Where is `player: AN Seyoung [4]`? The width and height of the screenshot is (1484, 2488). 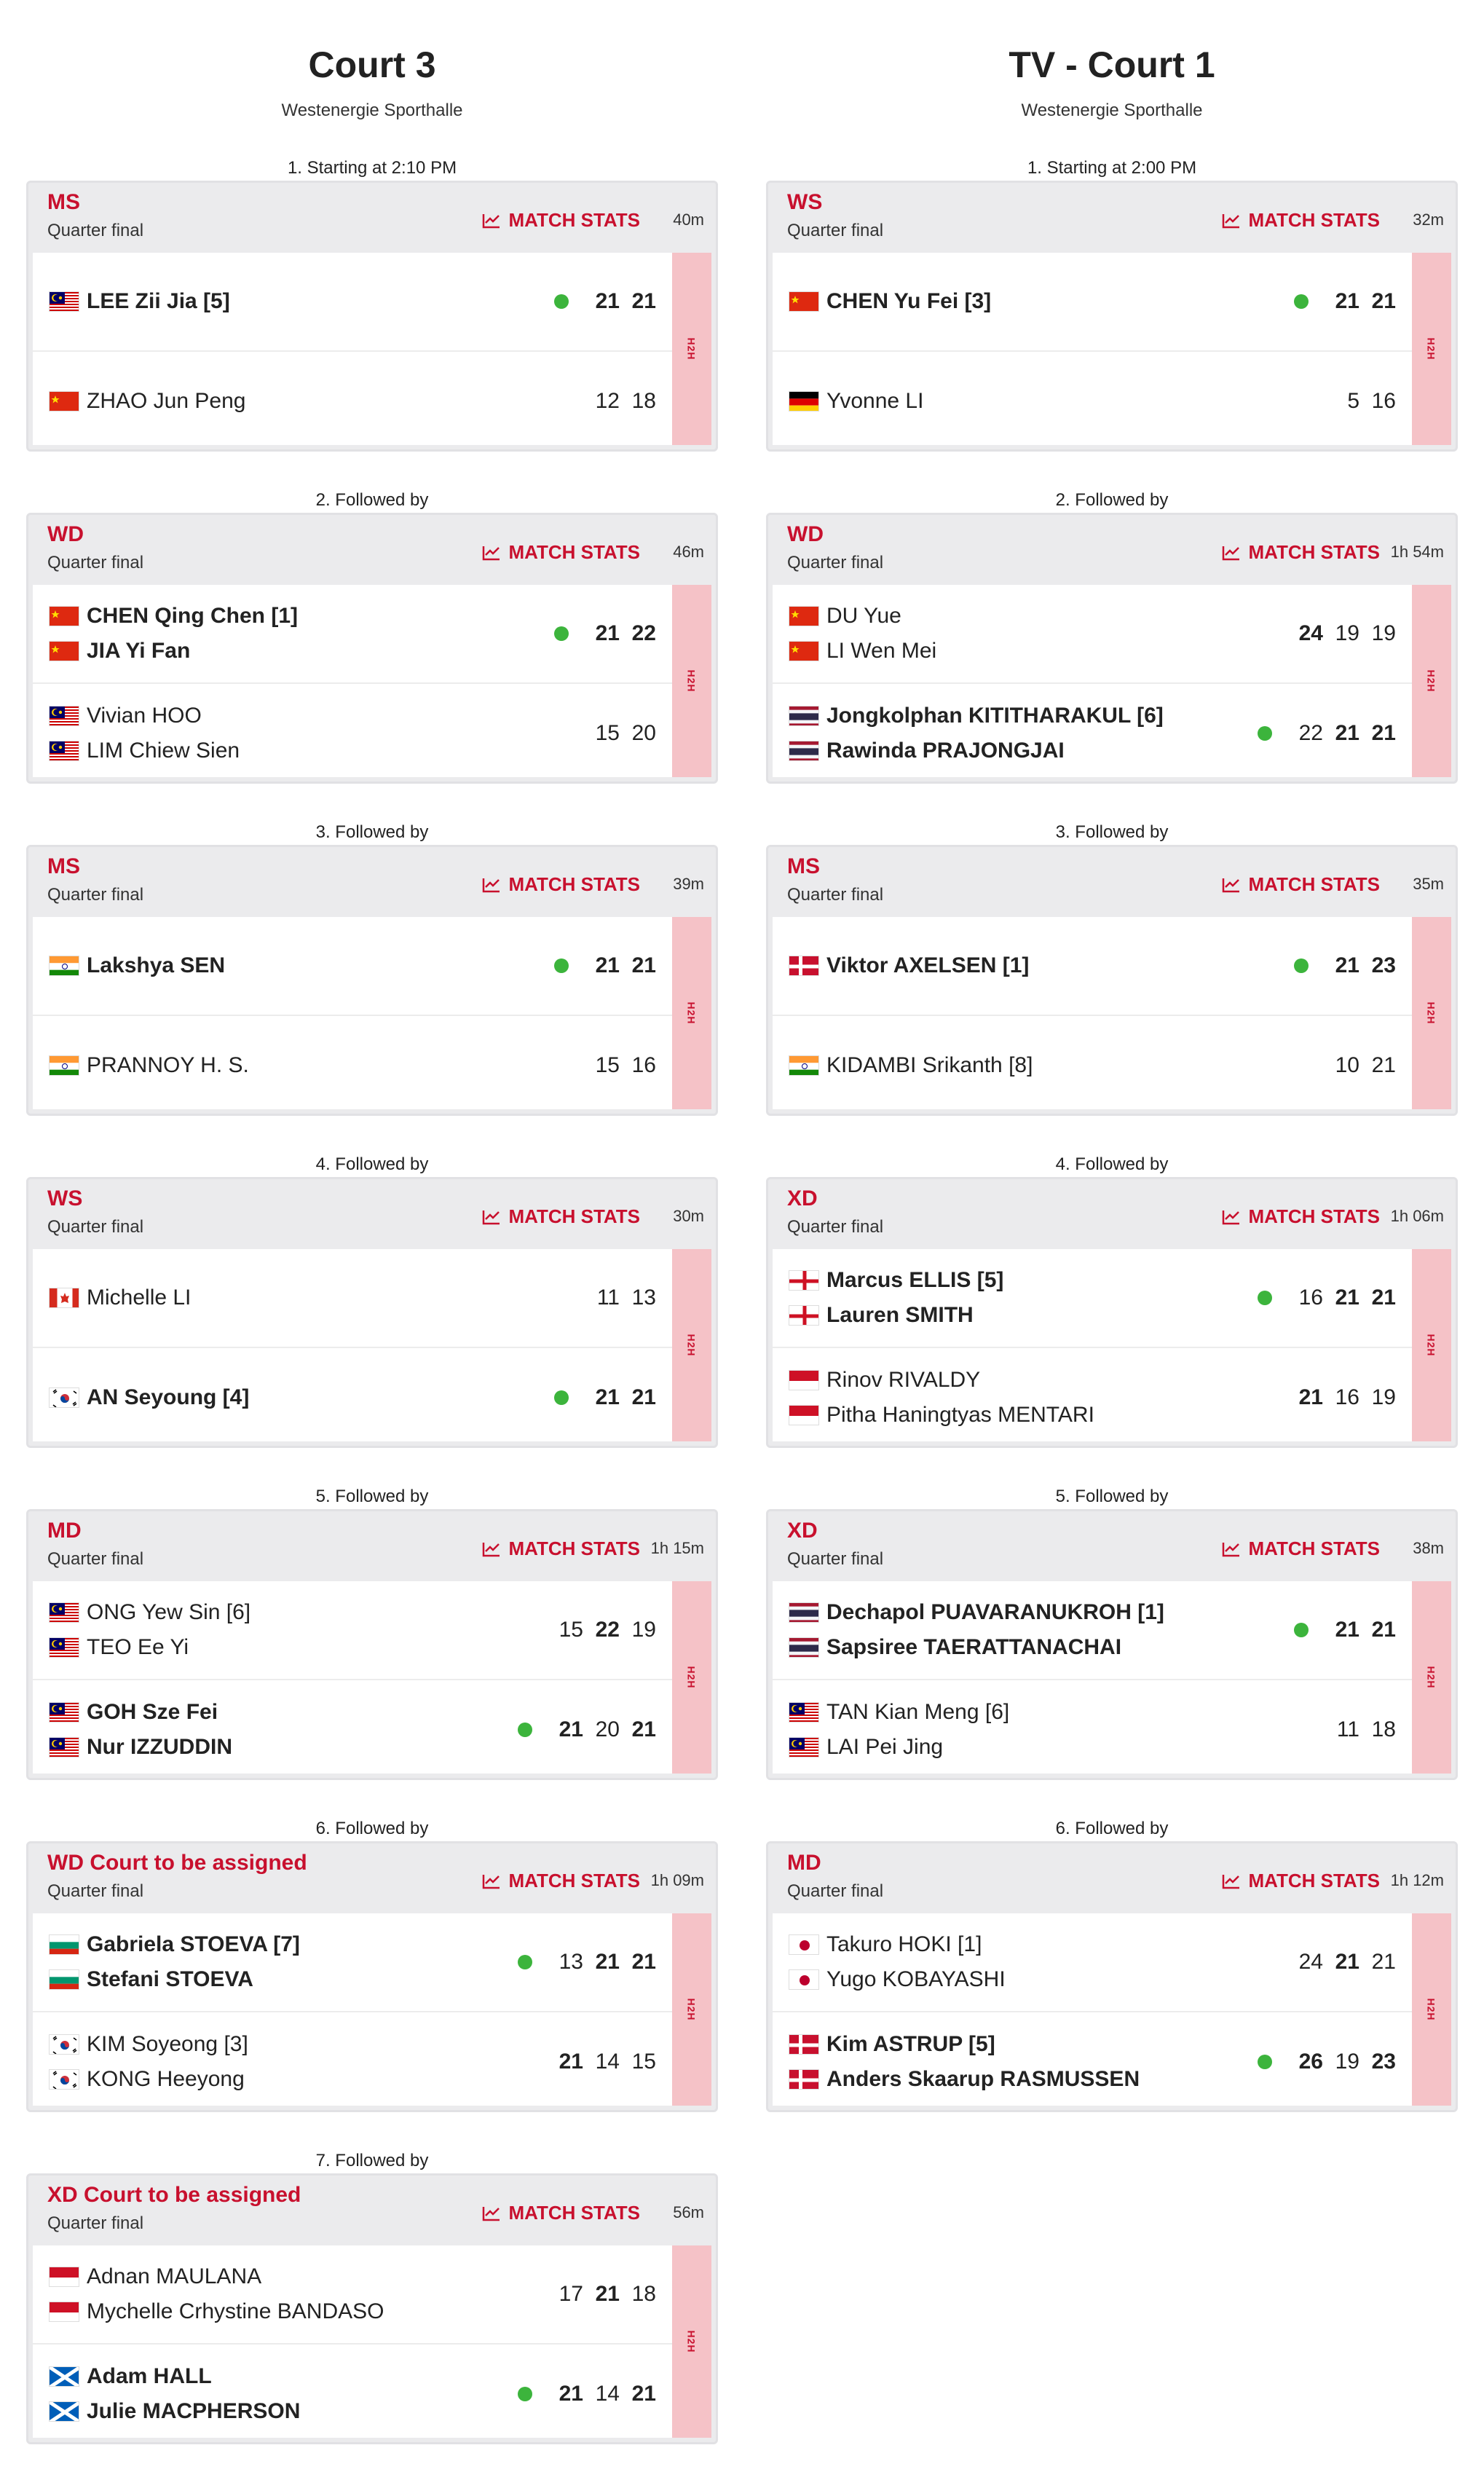
player: AN Seyoung [4] is located at coordinates (301, 1398).